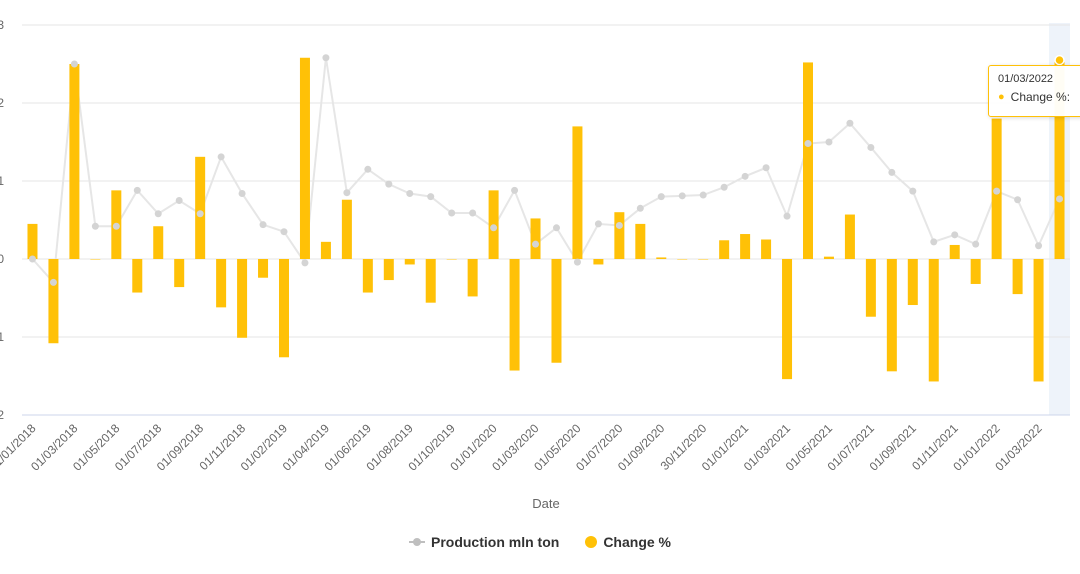 This screenshot has width=1080, height=574. I want to click on legend: Production mln ton Change %, so click(540, 542).